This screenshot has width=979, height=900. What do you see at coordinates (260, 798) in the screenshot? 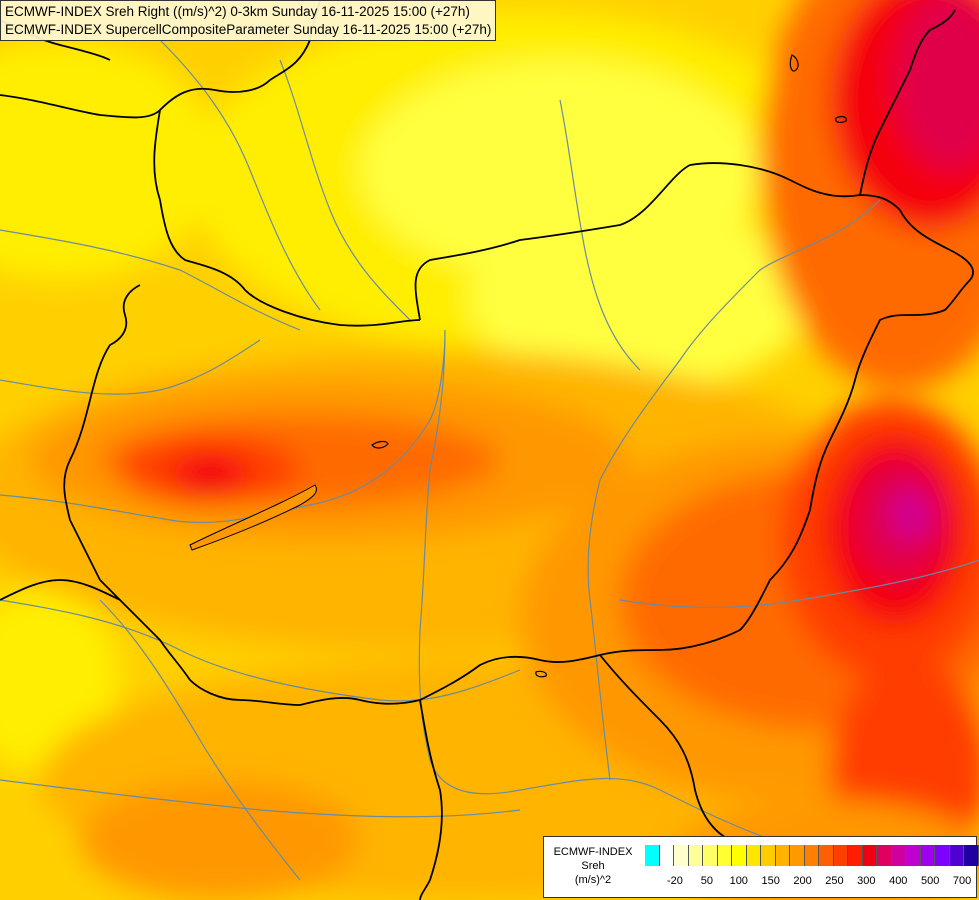
I see `river-sava` at bounding box center [260, 798].